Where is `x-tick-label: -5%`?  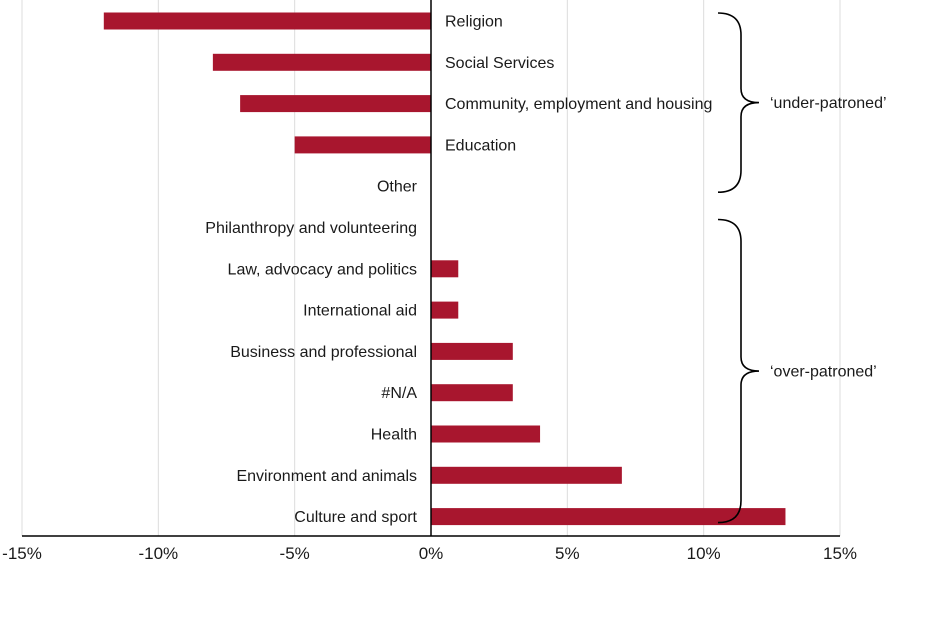 x-tick-label: -5% is located at coordinates (295, 553).